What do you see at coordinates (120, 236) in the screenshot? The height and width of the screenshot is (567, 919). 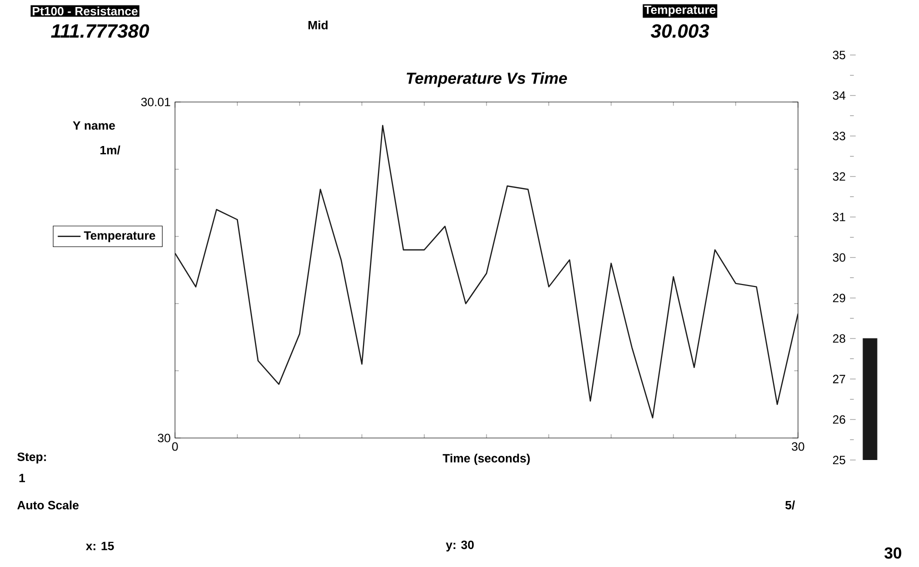 I see `legend-label: Temperature` at bounding box center [120, 236].